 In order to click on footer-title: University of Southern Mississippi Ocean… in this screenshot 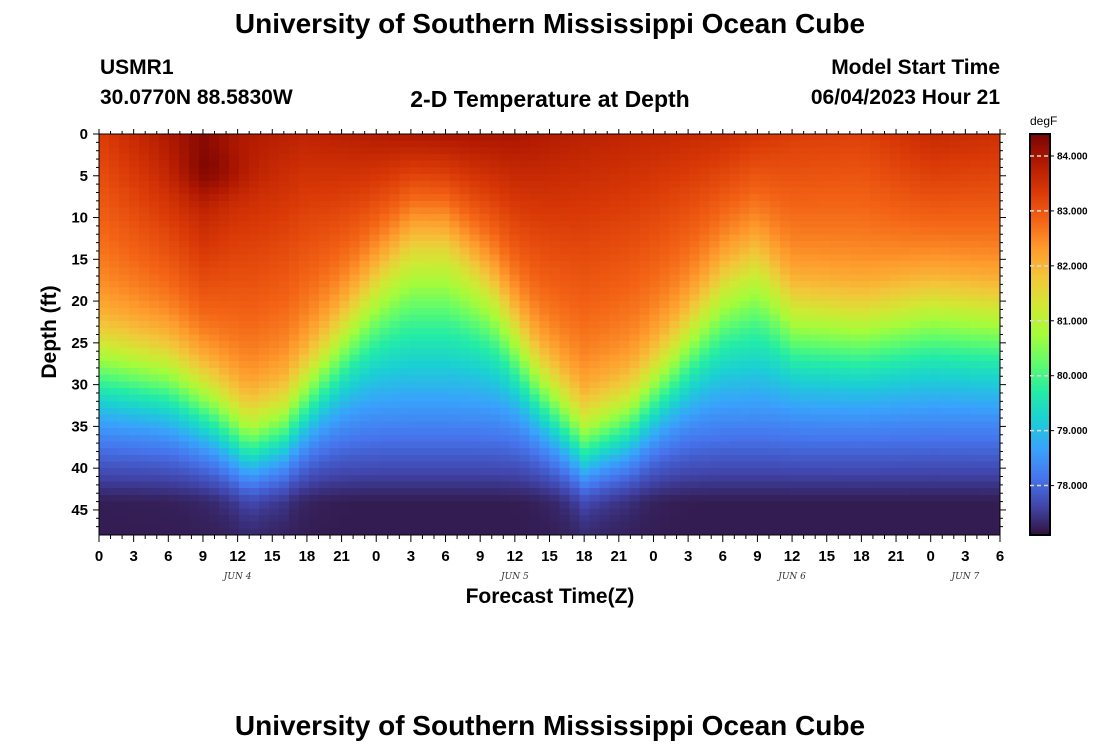, I will do `click(550, 725)`.